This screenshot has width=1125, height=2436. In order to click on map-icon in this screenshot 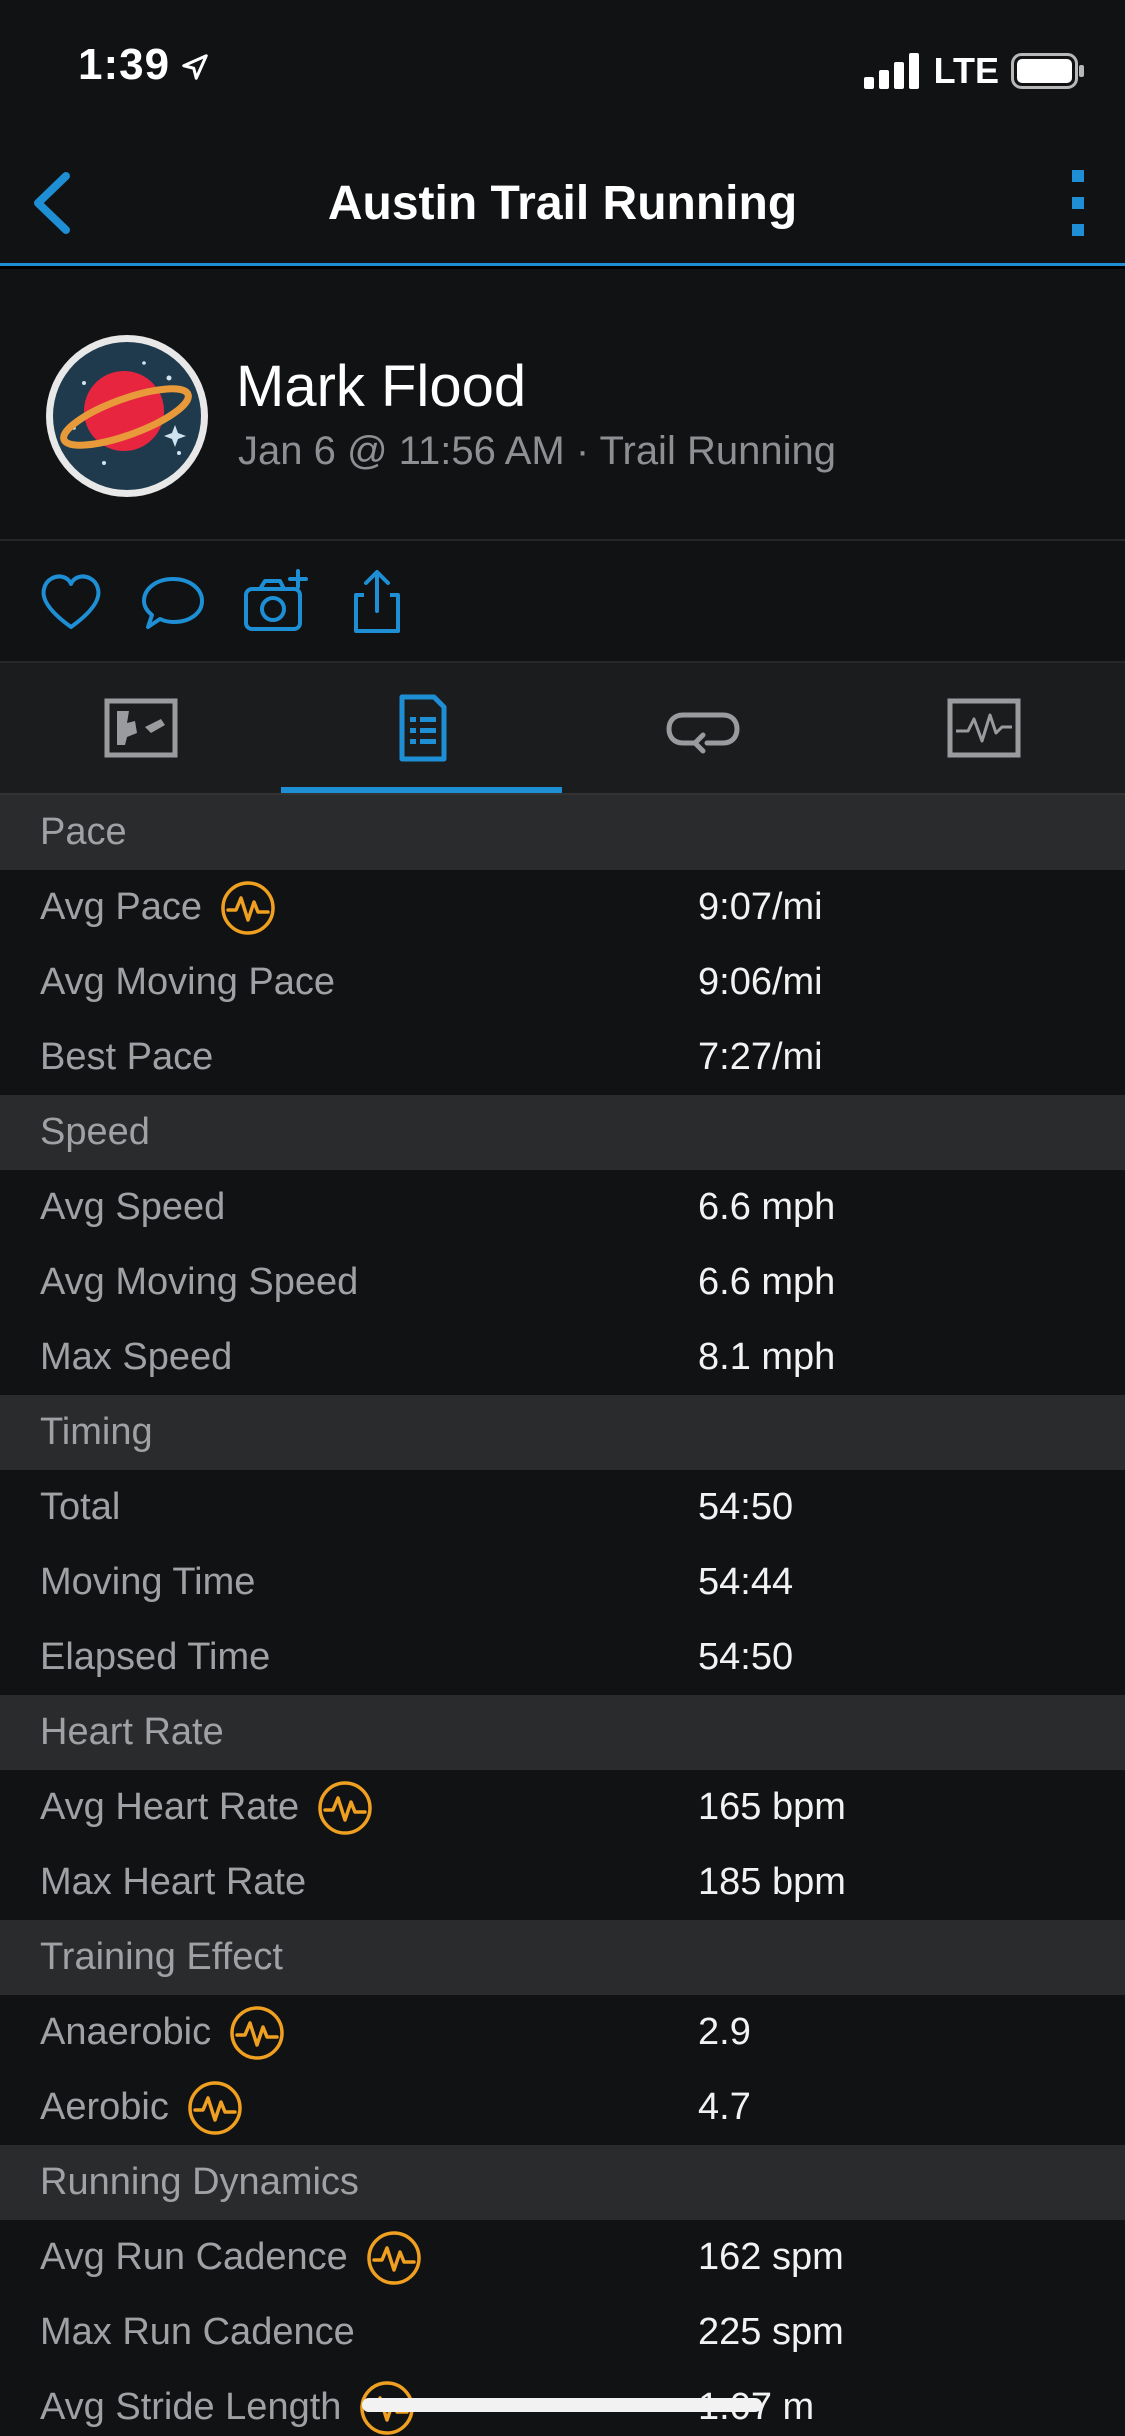, I will do `click(140, 728)`.